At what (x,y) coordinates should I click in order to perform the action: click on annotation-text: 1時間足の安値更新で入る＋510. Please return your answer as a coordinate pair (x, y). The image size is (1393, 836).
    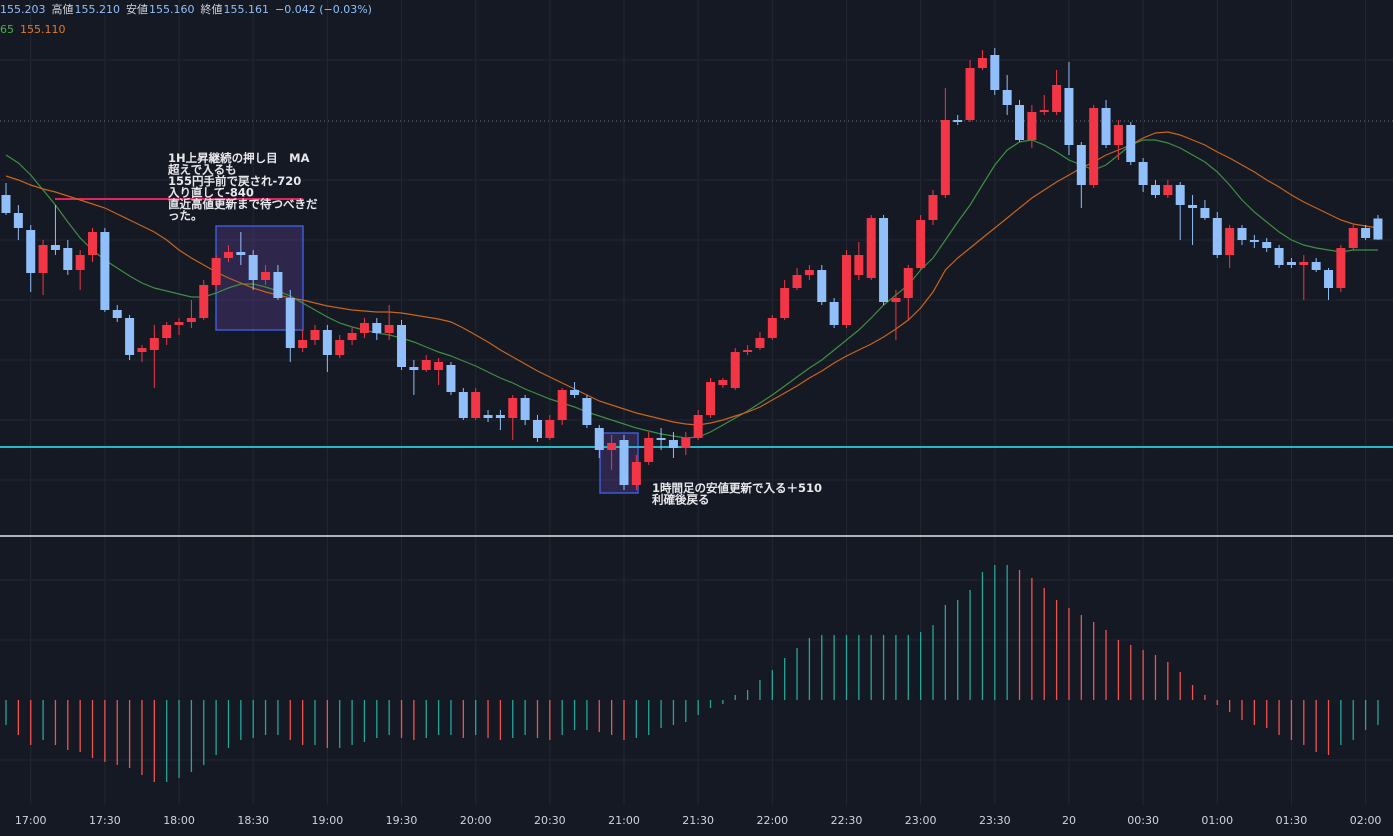
    Looking at the image, I should click on (737, 488).